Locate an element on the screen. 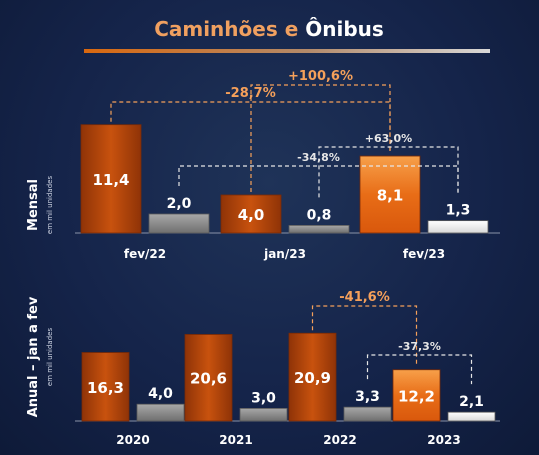 This screenshot has width=539, height=455. truck-value-label-2023: 12,2 is located at coordinates (416, 396).